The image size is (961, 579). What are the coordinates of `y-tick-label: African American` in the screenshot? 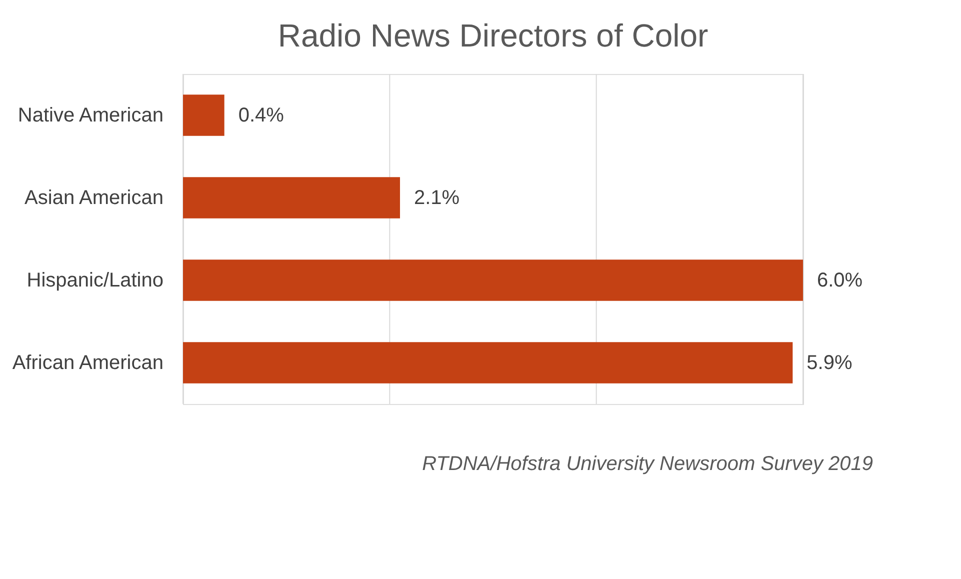 It's located at (88, 363).